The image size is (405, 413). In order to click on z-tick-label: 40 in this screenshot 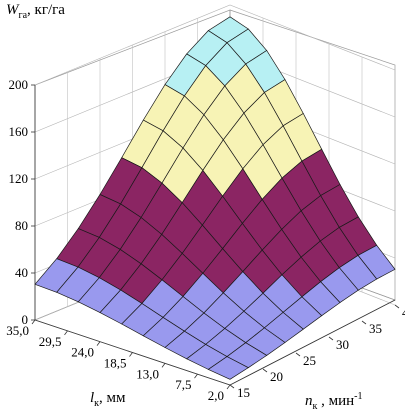, I will do `click(21, 272)`.